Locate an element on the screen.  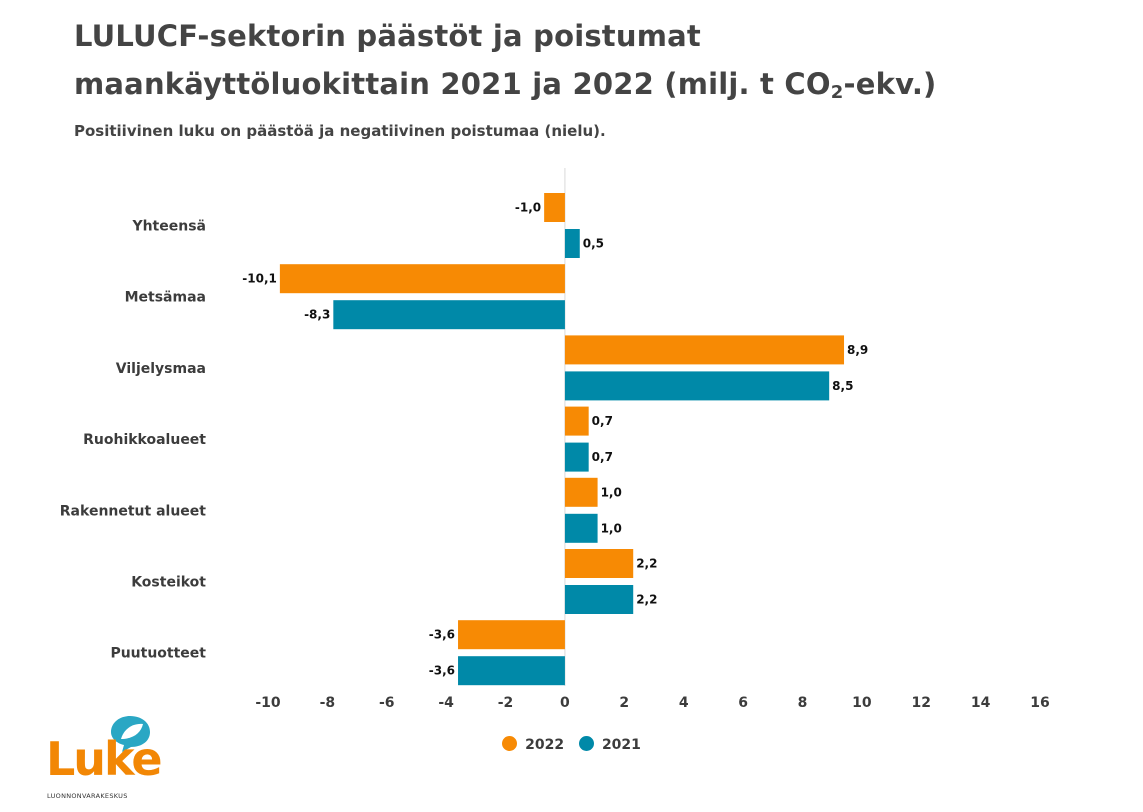
category-label: Rakennetut alueet is located at coordinates (133, 511).